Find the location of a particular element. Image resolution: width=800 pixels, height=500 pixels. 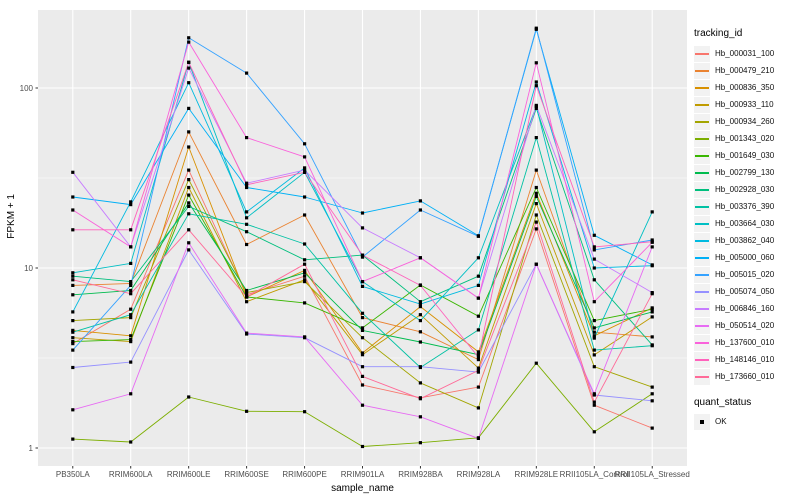

legend-entry-Hb_003664_030: Hb_003664_030 is located at coordinates (747, 223).